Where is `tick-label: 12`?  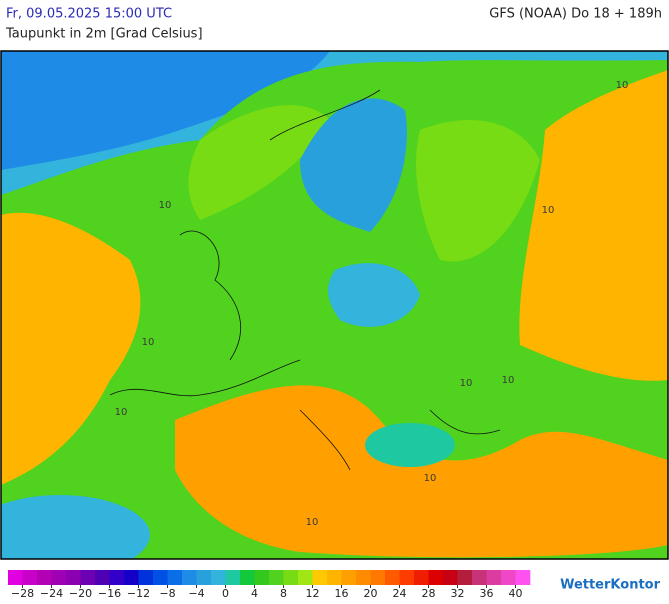 tick-label: 12 is located at coordinates (313, 593).